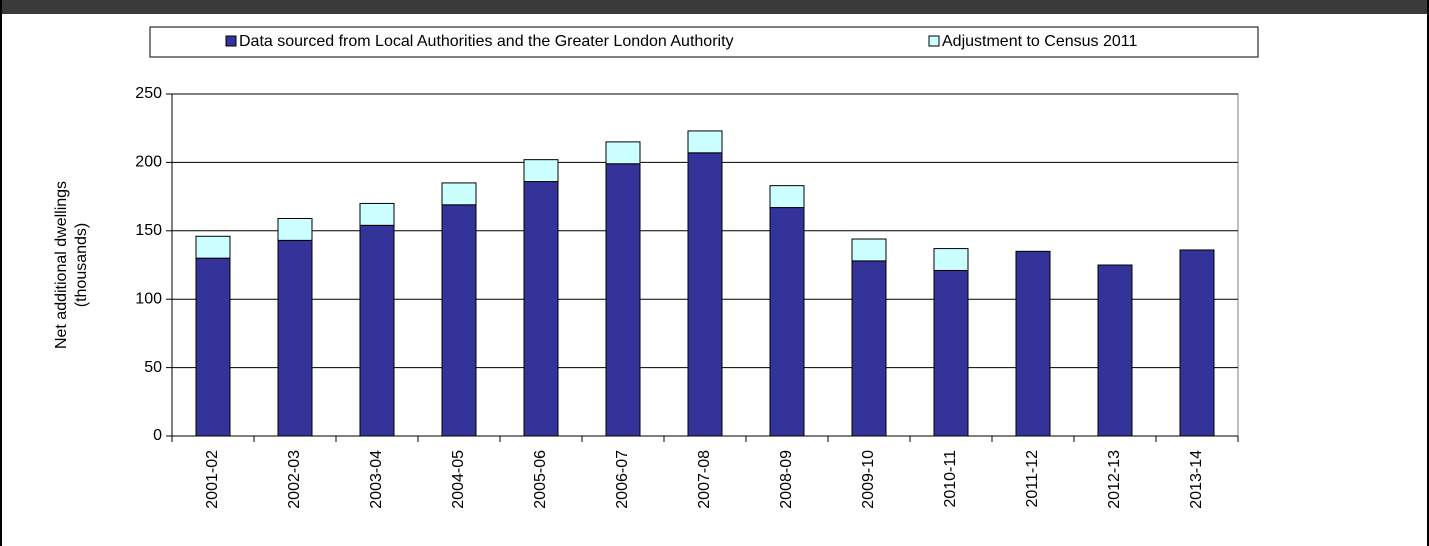 The width and height of the screenshot is (1429, 546). I want to click on x-tick-label-group: 2004-05, so click(458, 479).